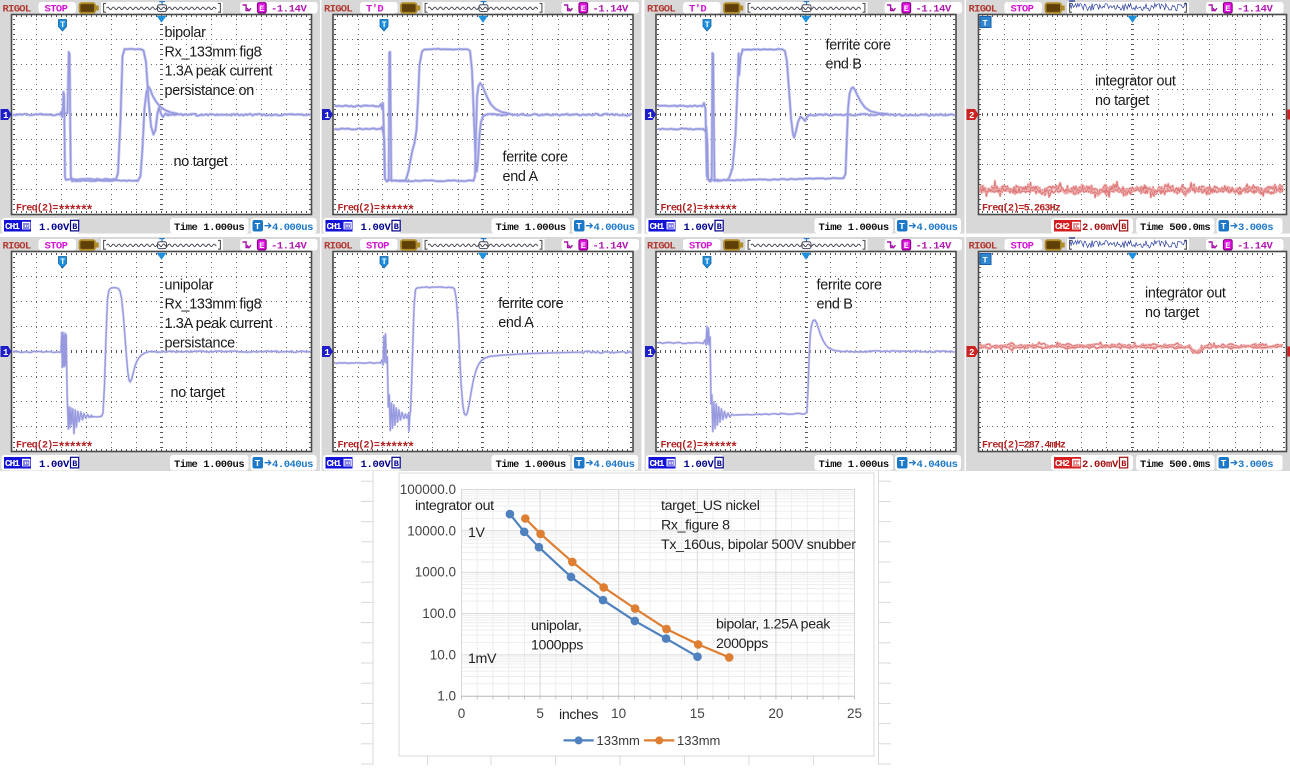 The height and width of the screenshot is (770, 1290). I want to click on svg-text: 15, so click(697, 713).